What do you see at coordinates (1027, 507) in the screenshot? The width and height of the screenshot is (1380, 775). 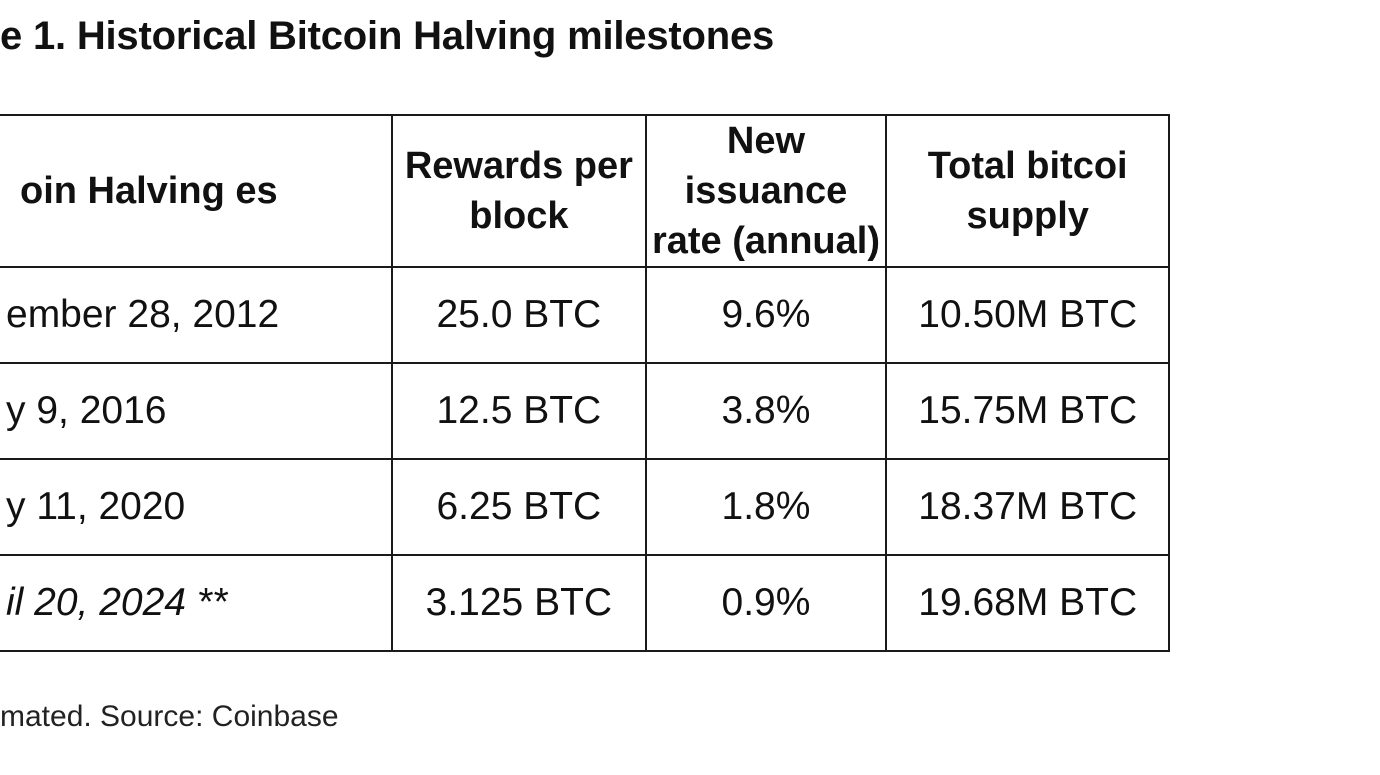 I see `supply-cell: 18.37M BTC` at bounding box center [1027, 507].